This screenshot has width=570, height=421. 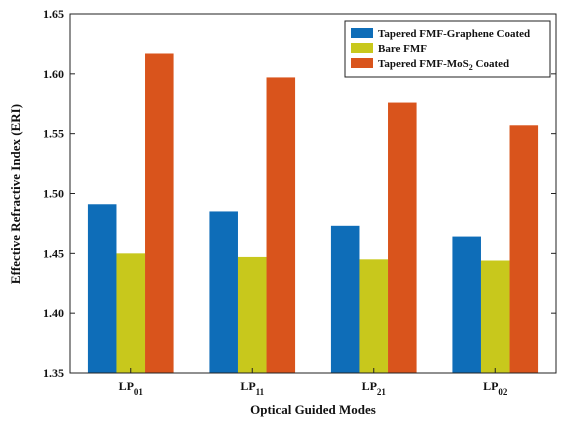 What do you see at coordinates (53, 194) in the screenshot?
I see `y-tick-label: 1.50` at bounding box center [53, 194].